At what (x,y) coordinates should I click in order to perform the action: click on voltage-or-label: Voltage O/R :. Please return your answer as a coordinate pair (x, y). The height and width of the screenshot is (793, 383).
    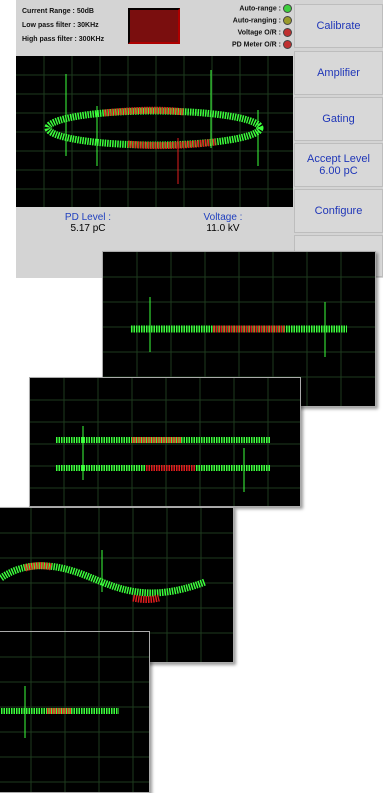
    Looking at the image, I should click on (259, 33).